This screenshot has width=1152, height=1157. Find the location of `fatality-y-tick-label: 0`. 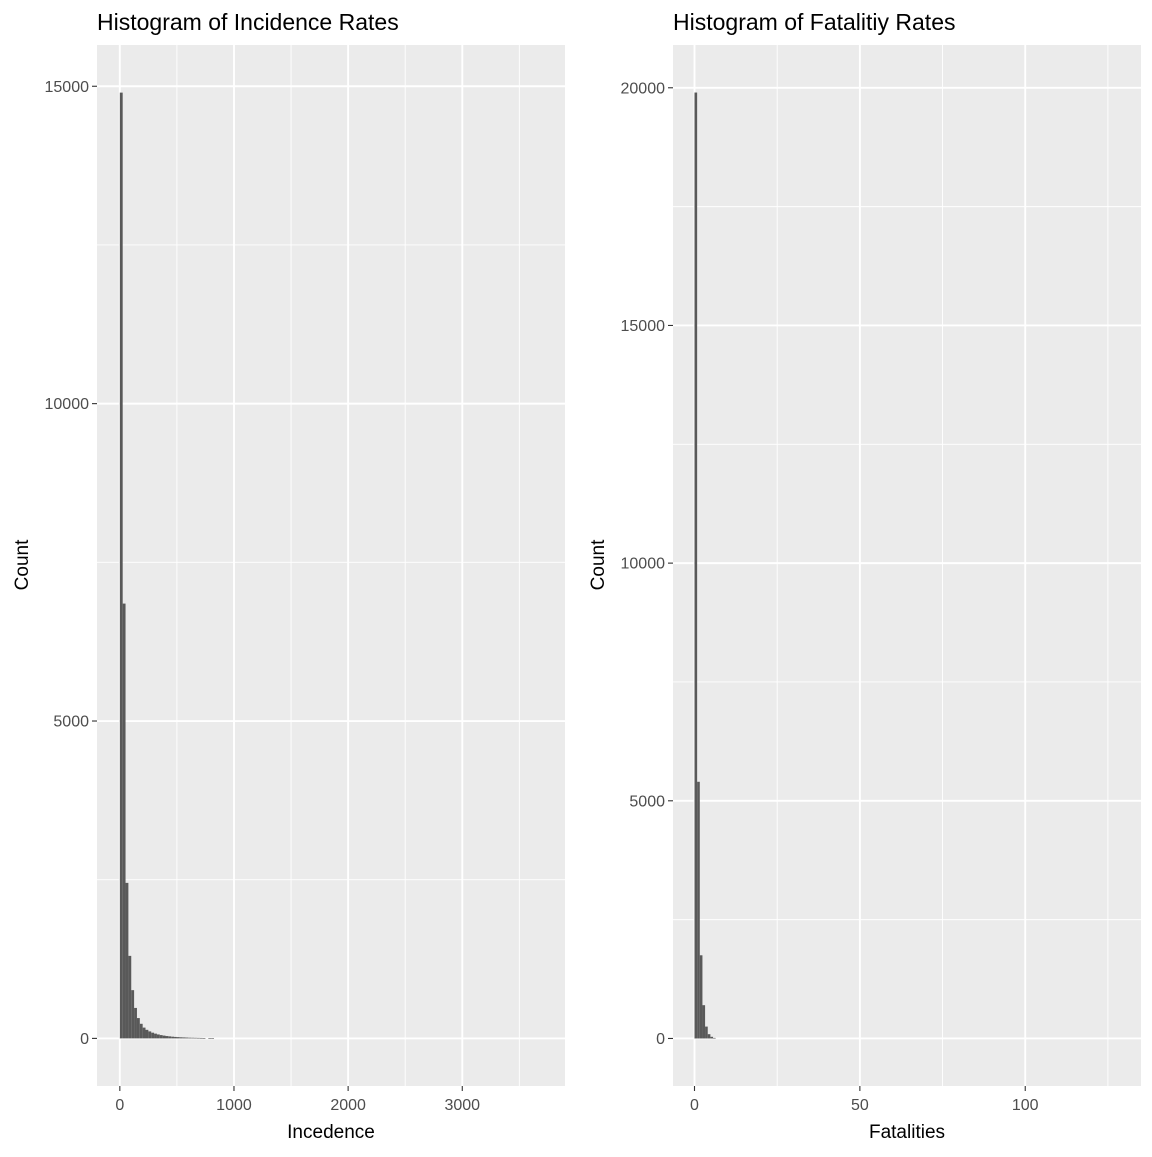

fatality-y-tick-label: 0 is located at coordinates (660, 1039).